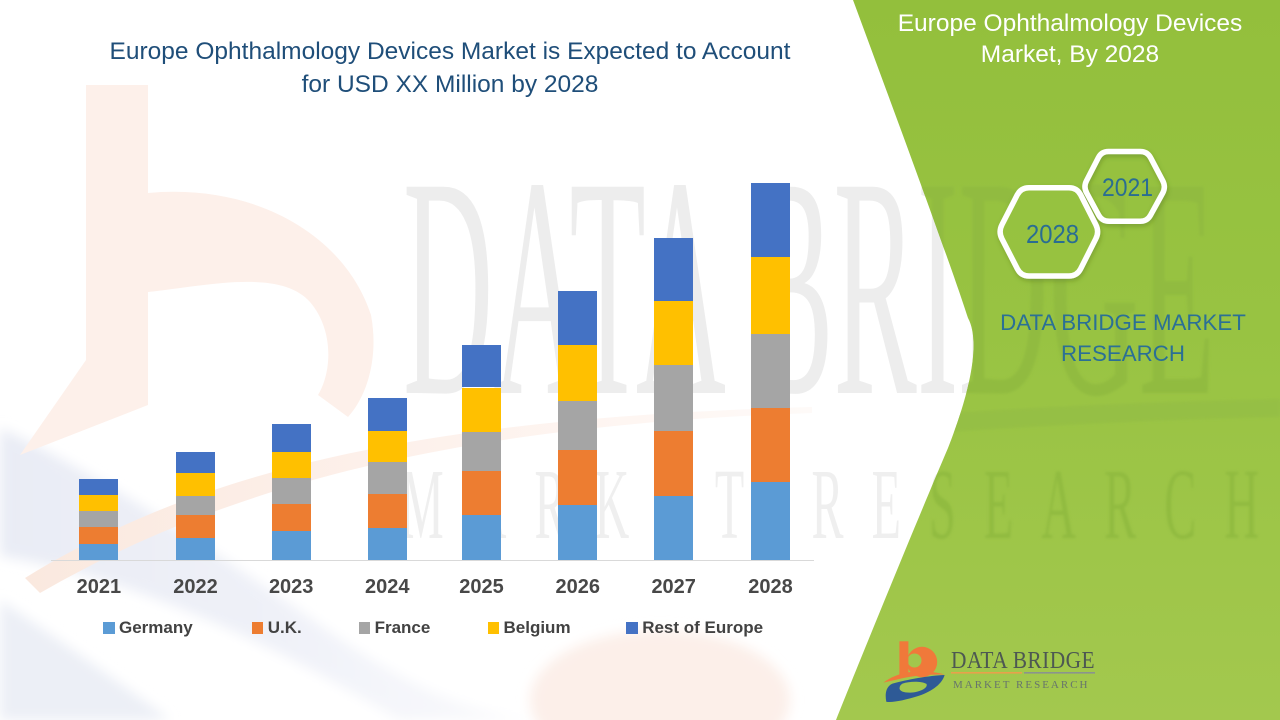  I want to click on svg-text: 2021, so click(1127, 188).